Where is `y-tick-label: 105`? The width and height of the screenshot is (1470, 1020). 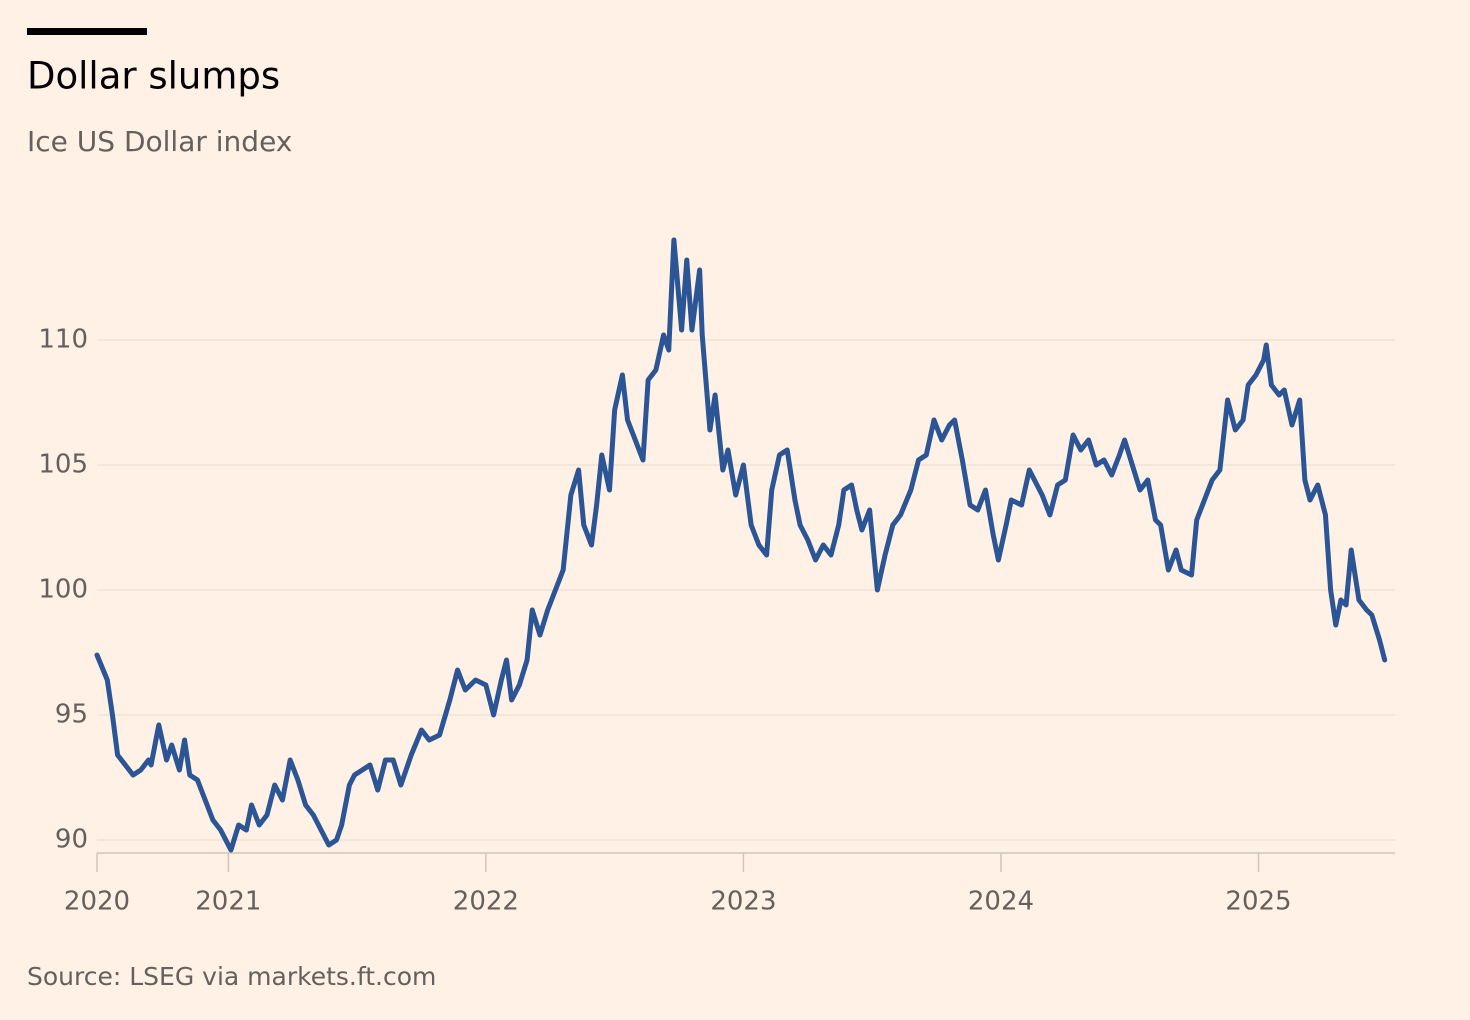
y-tick-label: 105 is located at coordinates (63, 465).